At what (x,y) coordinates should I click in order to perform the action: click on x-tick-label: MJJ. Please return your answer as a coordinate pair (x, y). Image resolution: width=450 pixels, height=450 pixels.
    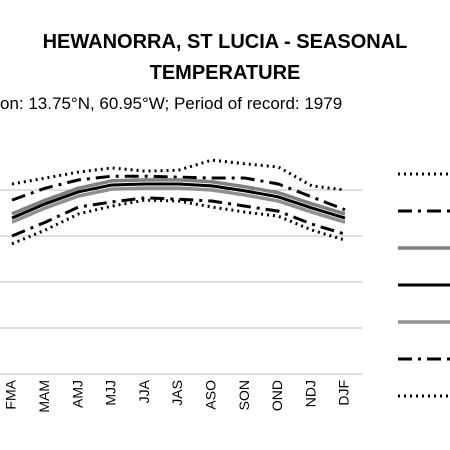
    Looking at the image, I should click on (111, 393).